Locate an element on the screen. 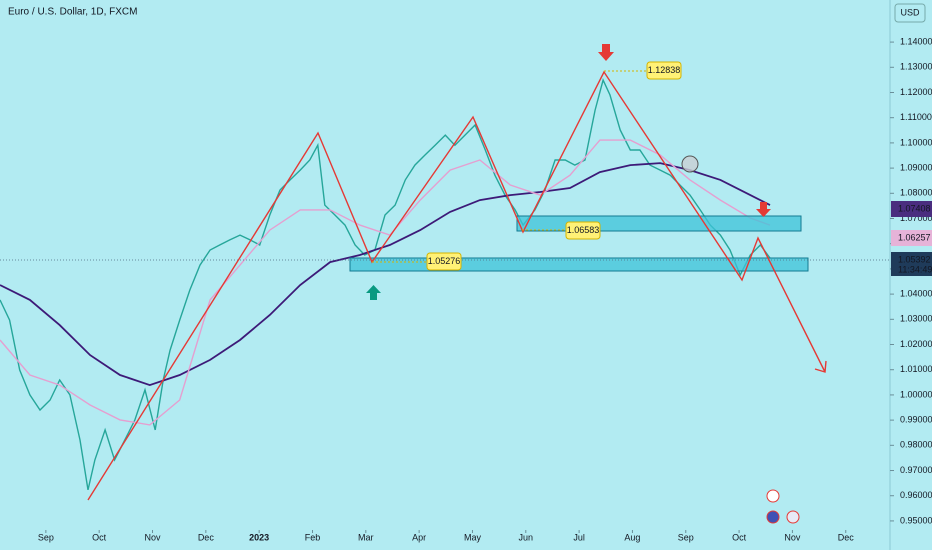 The image size is (932, 550). y-tick-label: 1.10000 is located at coordinates (916, 142).